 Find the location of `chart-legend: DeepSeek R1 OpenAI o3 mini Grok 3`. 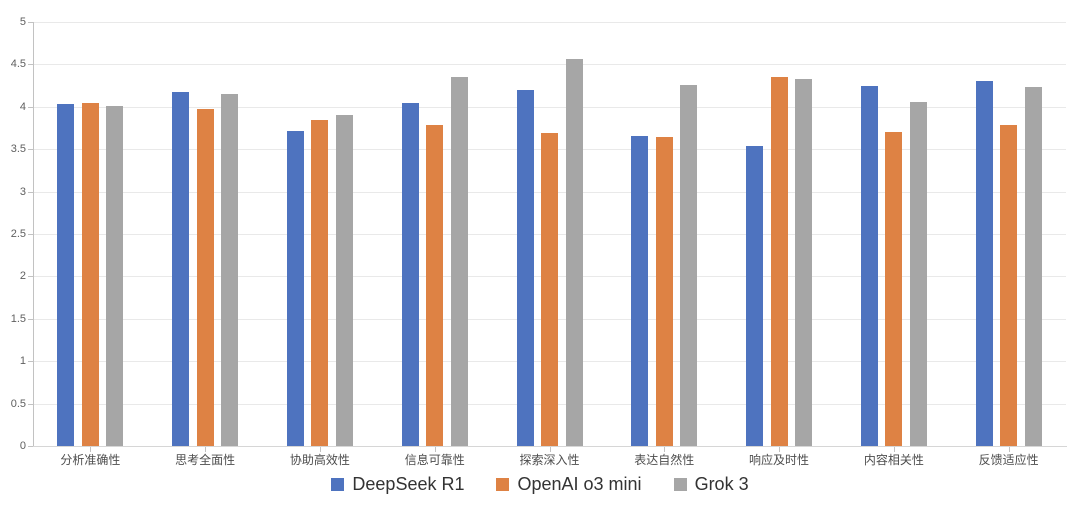

chart-legend: DeepSeek R1 OpenAI o3 mini Grok 3 is located at coordinates (540, 484).